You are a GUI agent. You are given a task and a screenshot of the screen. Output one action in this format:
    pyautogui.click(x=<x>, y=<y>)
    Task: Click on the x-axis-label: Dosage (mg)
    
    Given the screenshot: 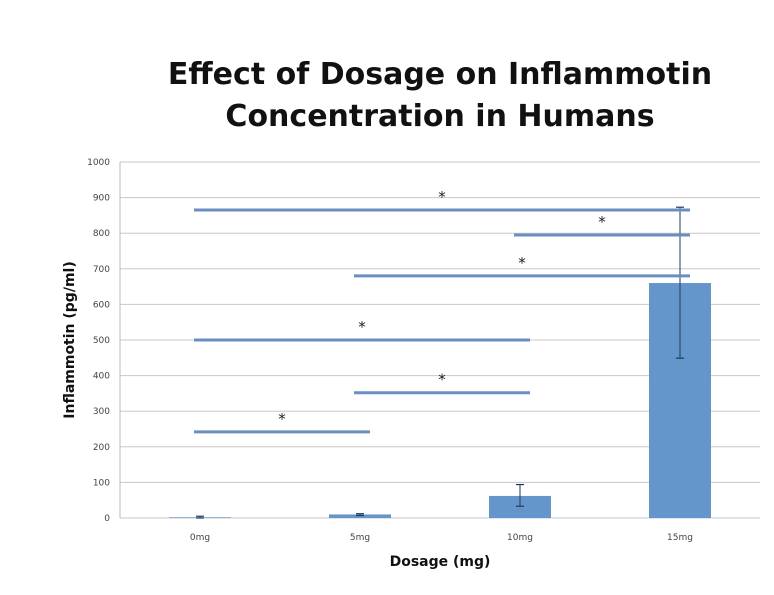 What is the action you would take?
    pyautogui.click(x=440, y=562)
    